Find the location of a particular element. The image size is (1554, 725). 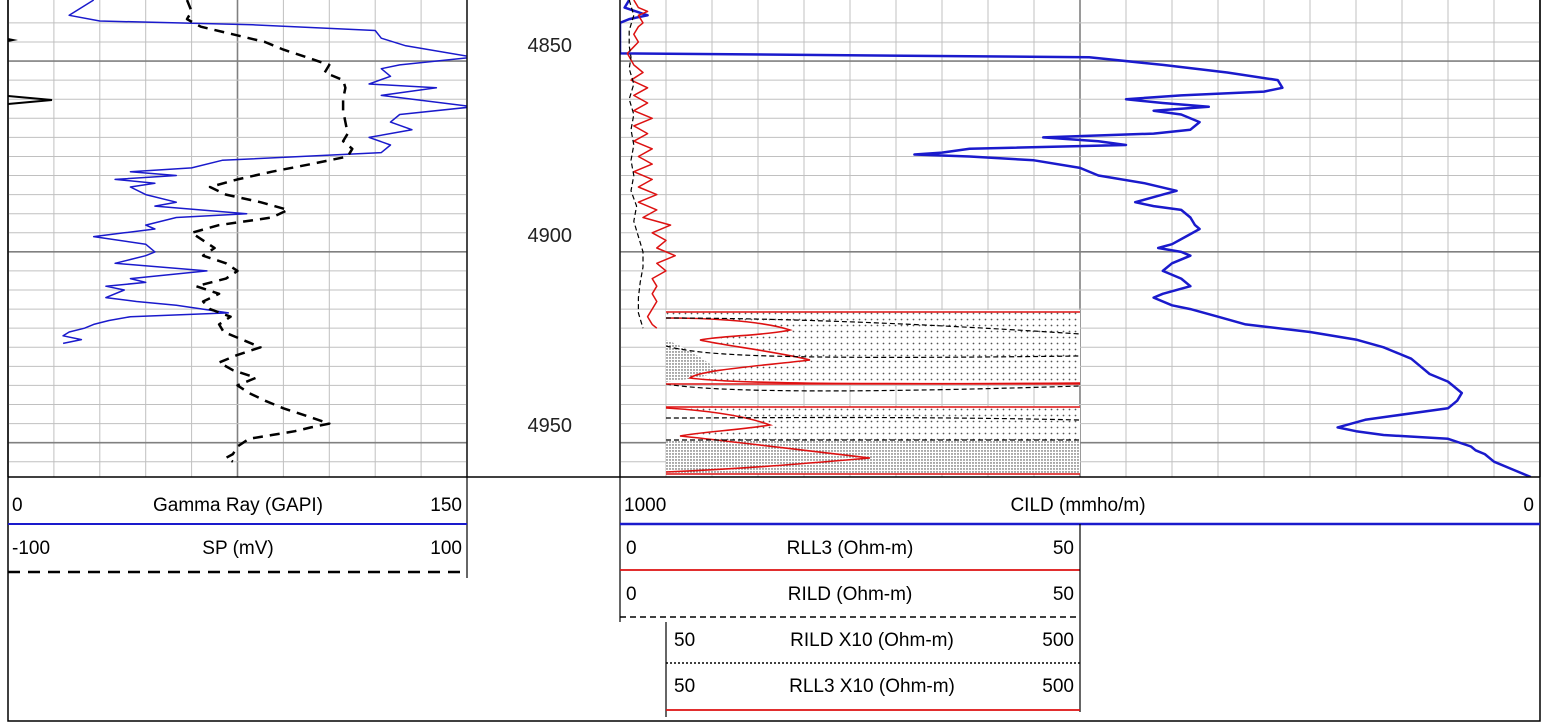

depth-label-4850: 4850 is located at coordinates (550, 46).